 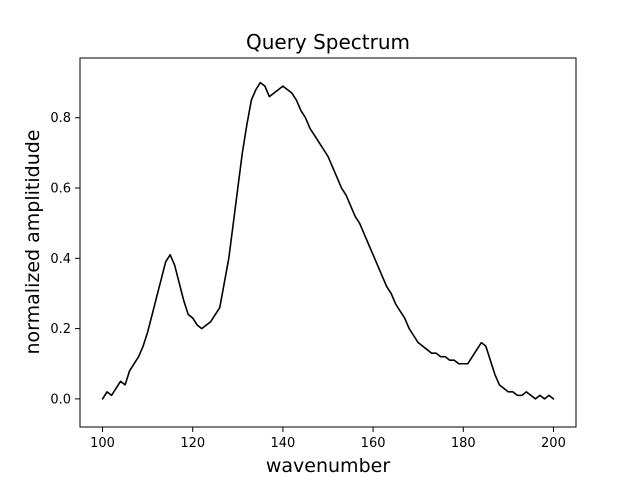 I want to click on x-tick-label: 200, so click(x=553, y=443).